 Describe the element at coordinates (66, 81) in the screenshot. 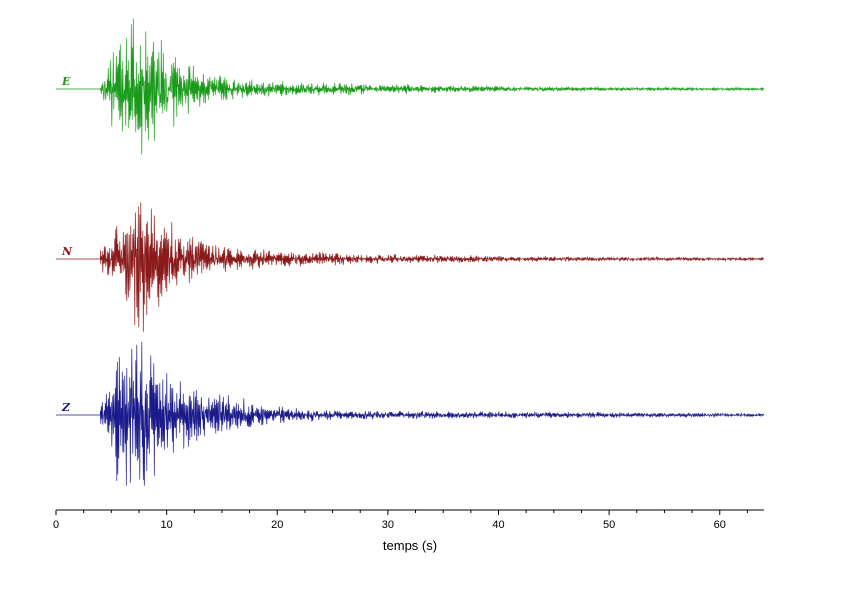

I see `trace-e-label: E` at that location.